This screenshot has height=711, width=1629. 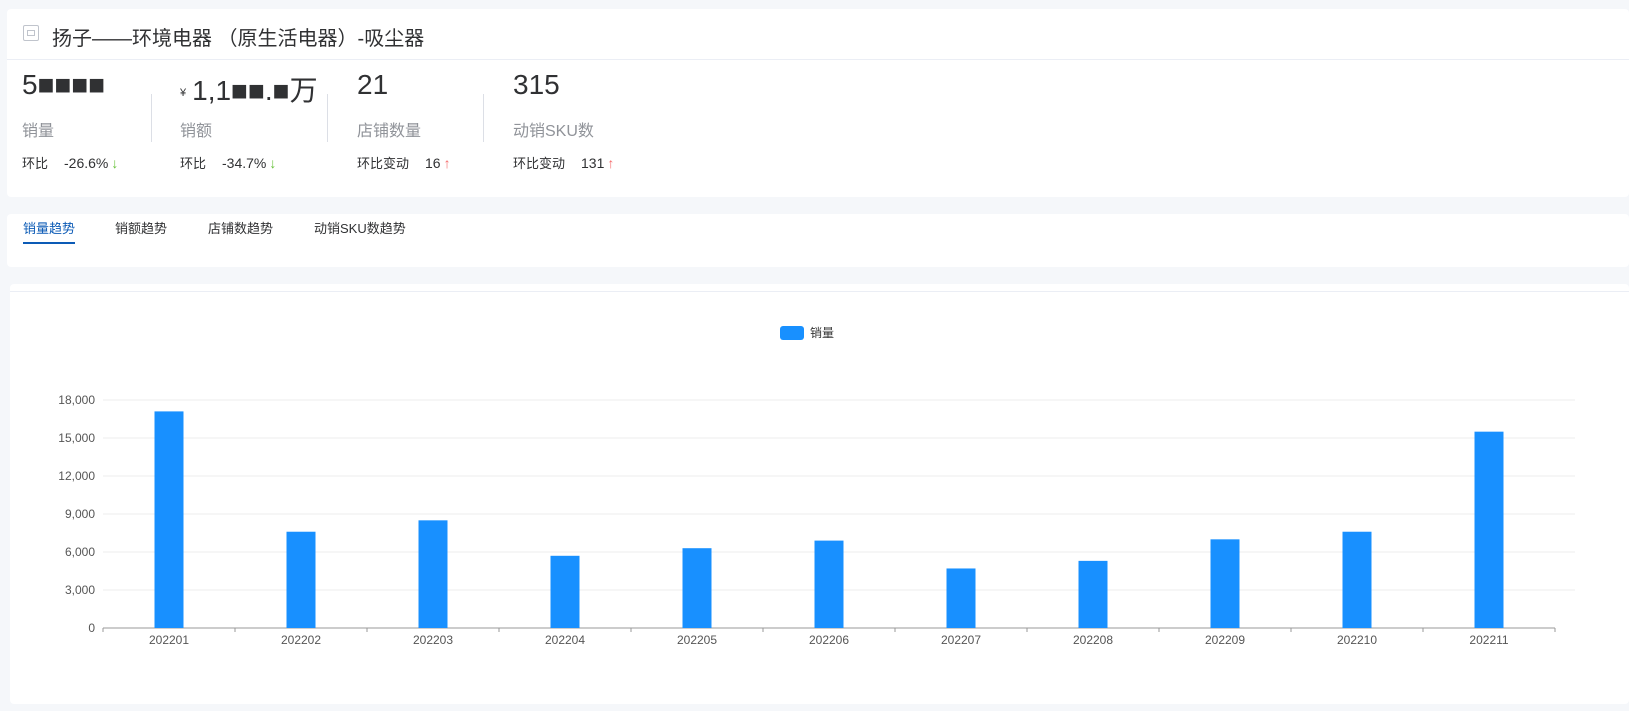 I want to click on metric-sales-amount: ¥1,1■■.■万 销额 环比 -34.7% ↓, so click(x=249, y=120).